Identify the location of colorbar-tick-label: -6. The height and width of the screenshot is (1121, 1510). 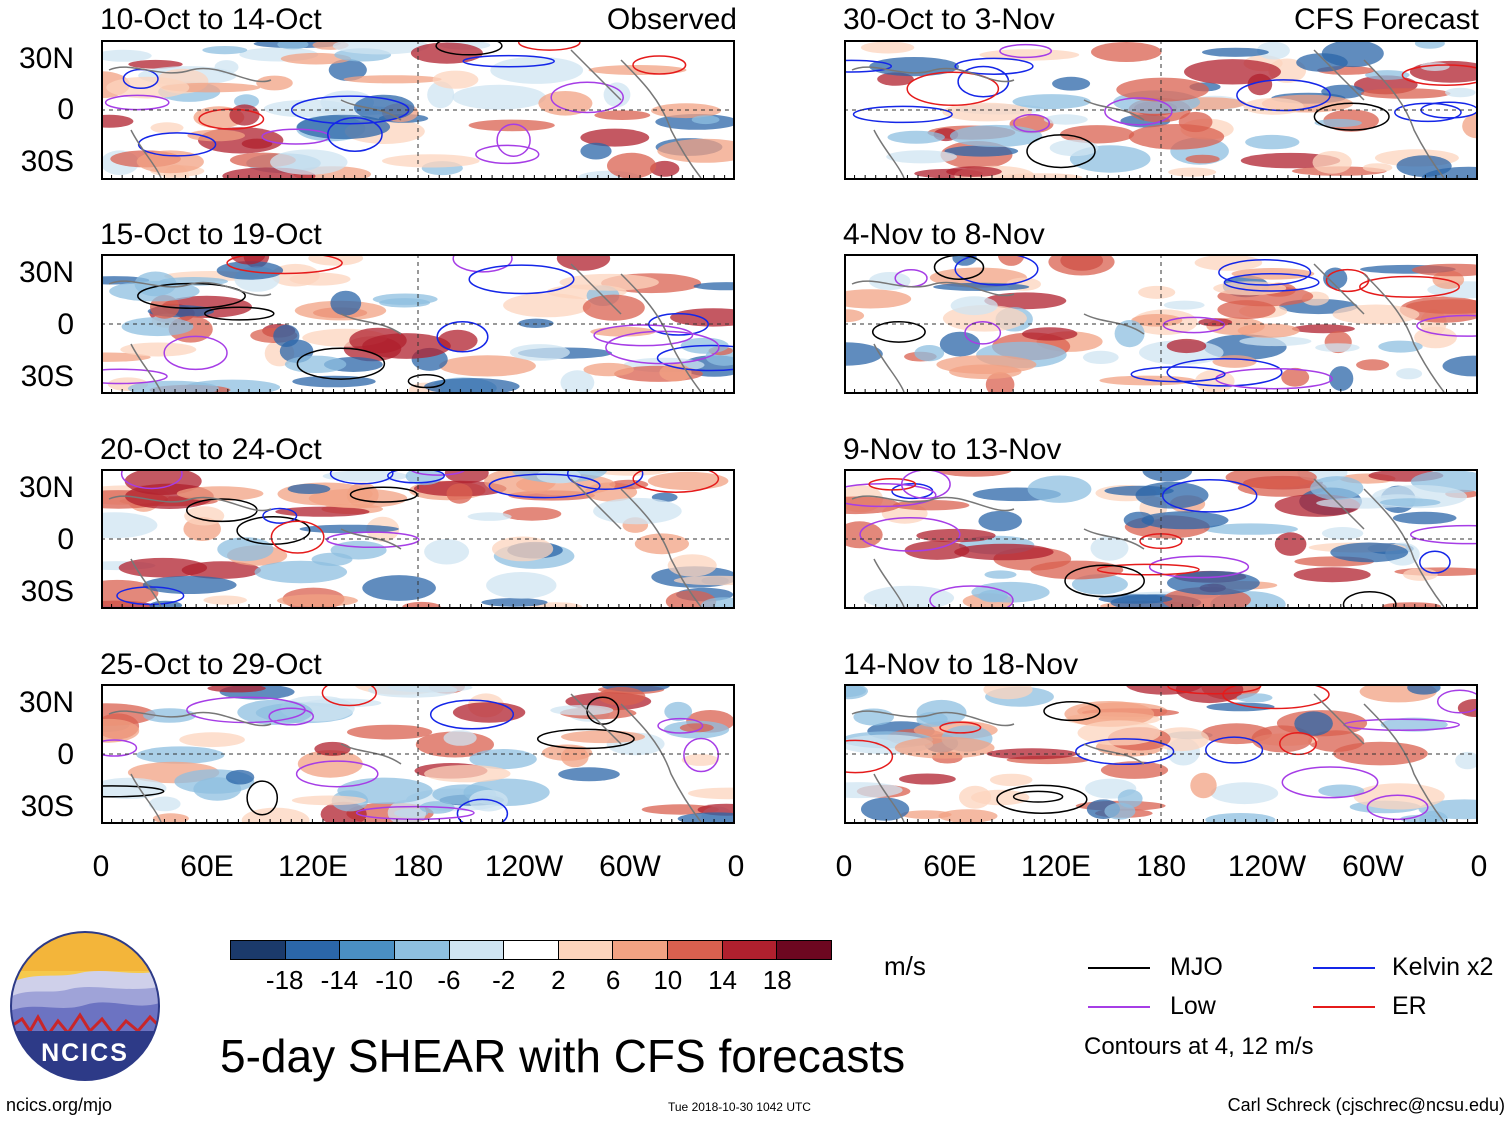
(449, 980).